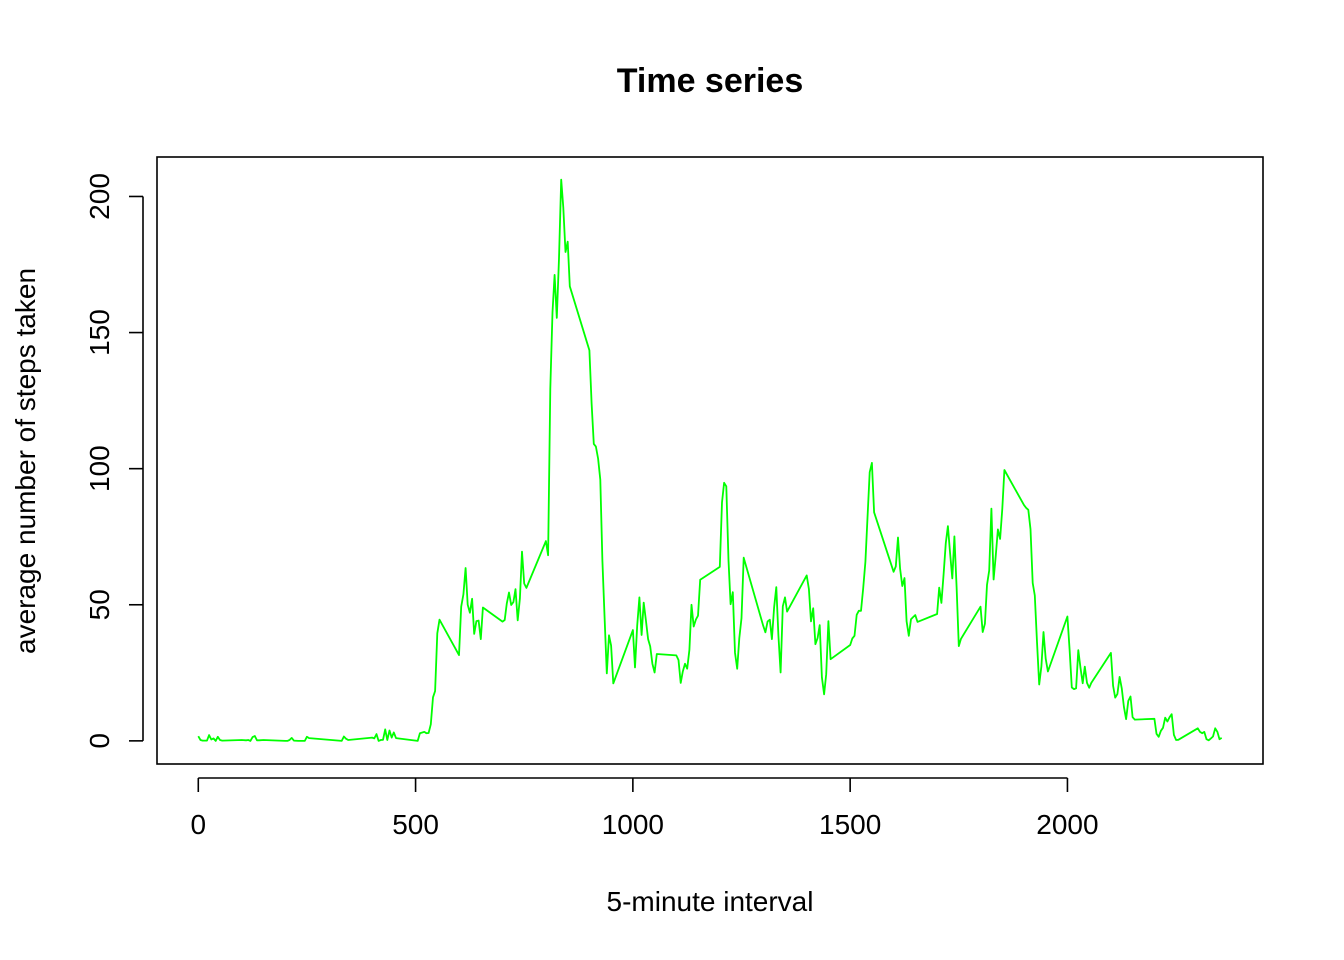  Describe the element at coordinates (415, 824) in the screenshot. I see `x-tick-label: 500` at that location.